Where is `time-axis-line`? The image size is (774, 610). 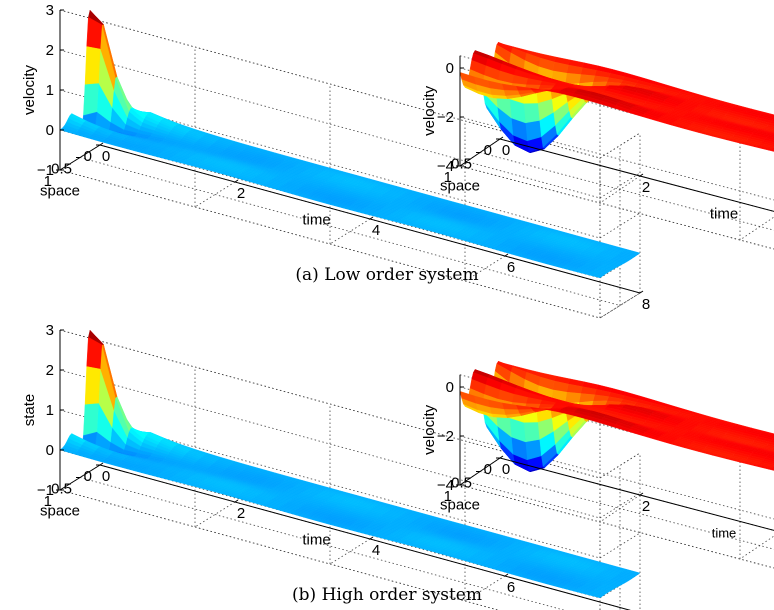
time-axis-line is located at coordinates (636, 175).